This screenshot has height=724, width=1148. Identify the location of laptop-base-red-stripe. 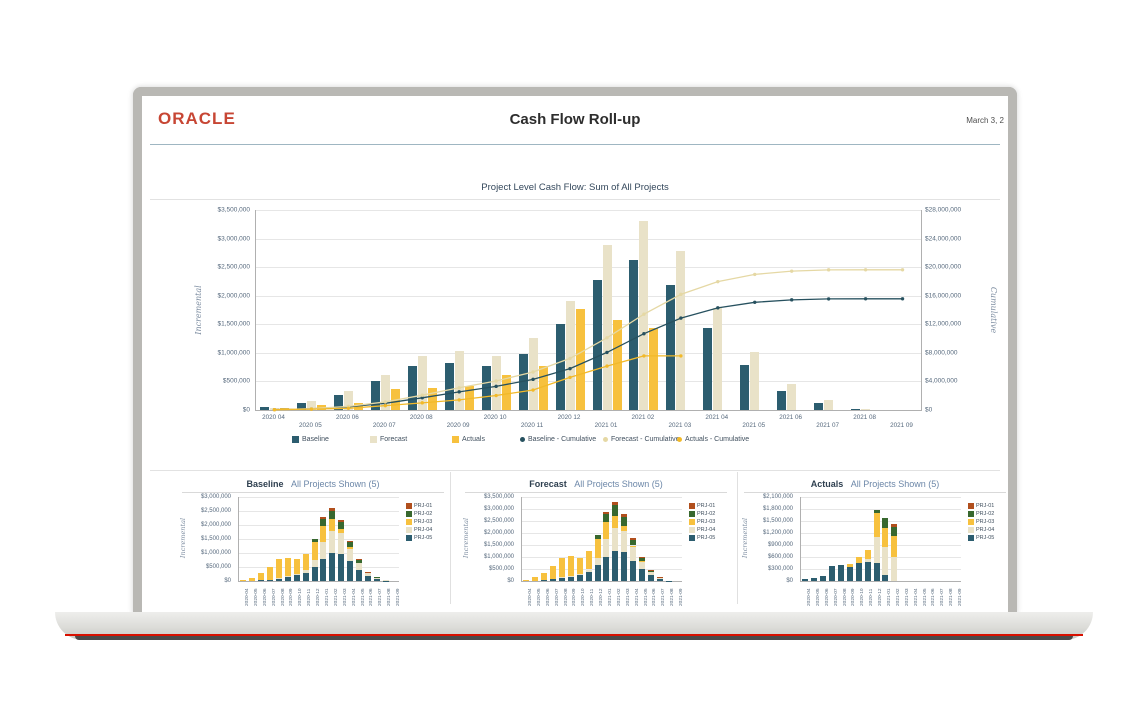
(574, 635).